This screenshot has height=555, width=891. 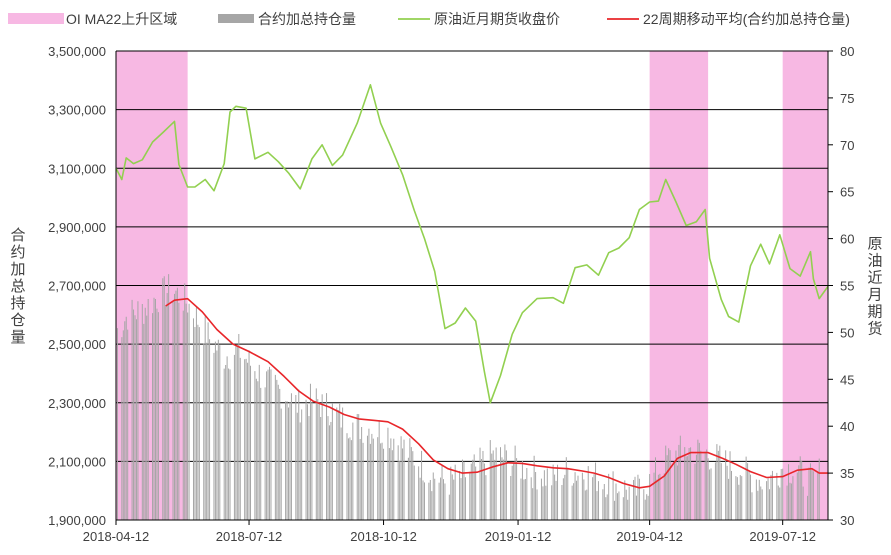 What do you see at coordinates (77, 344) in the screenshot?
I see `y-left-tick-label: 2,500,000` at bounding box center [77, 344].